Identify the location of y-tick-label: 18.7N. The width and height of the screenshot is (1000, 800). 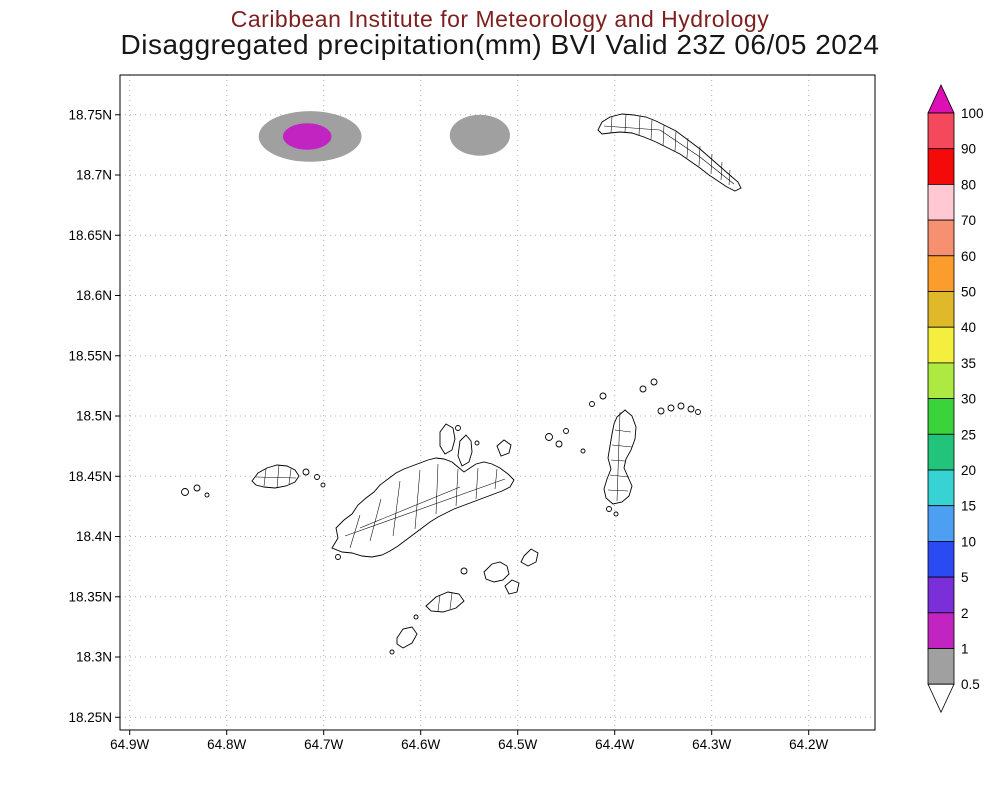
(94, 175).